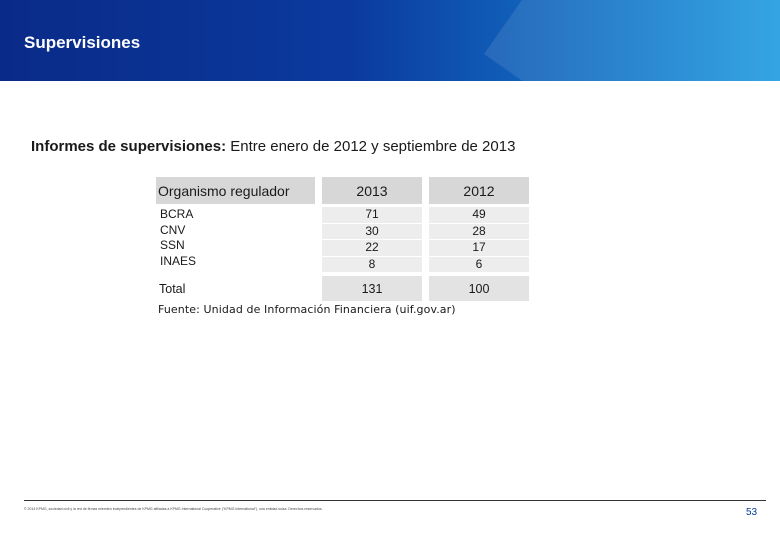 The height and width of the screenshot is (540, 780). Describe the element at coordinates (479, 232) in the screenshot. I see `table-cell-2012: 28` at that location.